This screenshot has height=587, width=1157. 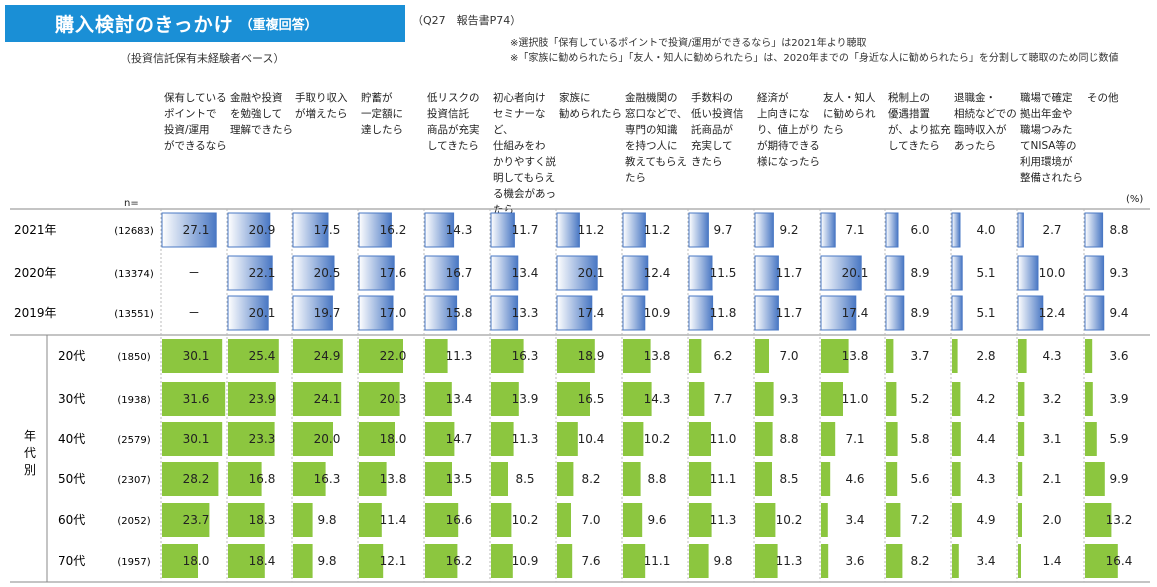 What do you see at coordinates (262, 399) in the screenshot?
I see `data-label: 23.9` at bounding box center [262, 399].